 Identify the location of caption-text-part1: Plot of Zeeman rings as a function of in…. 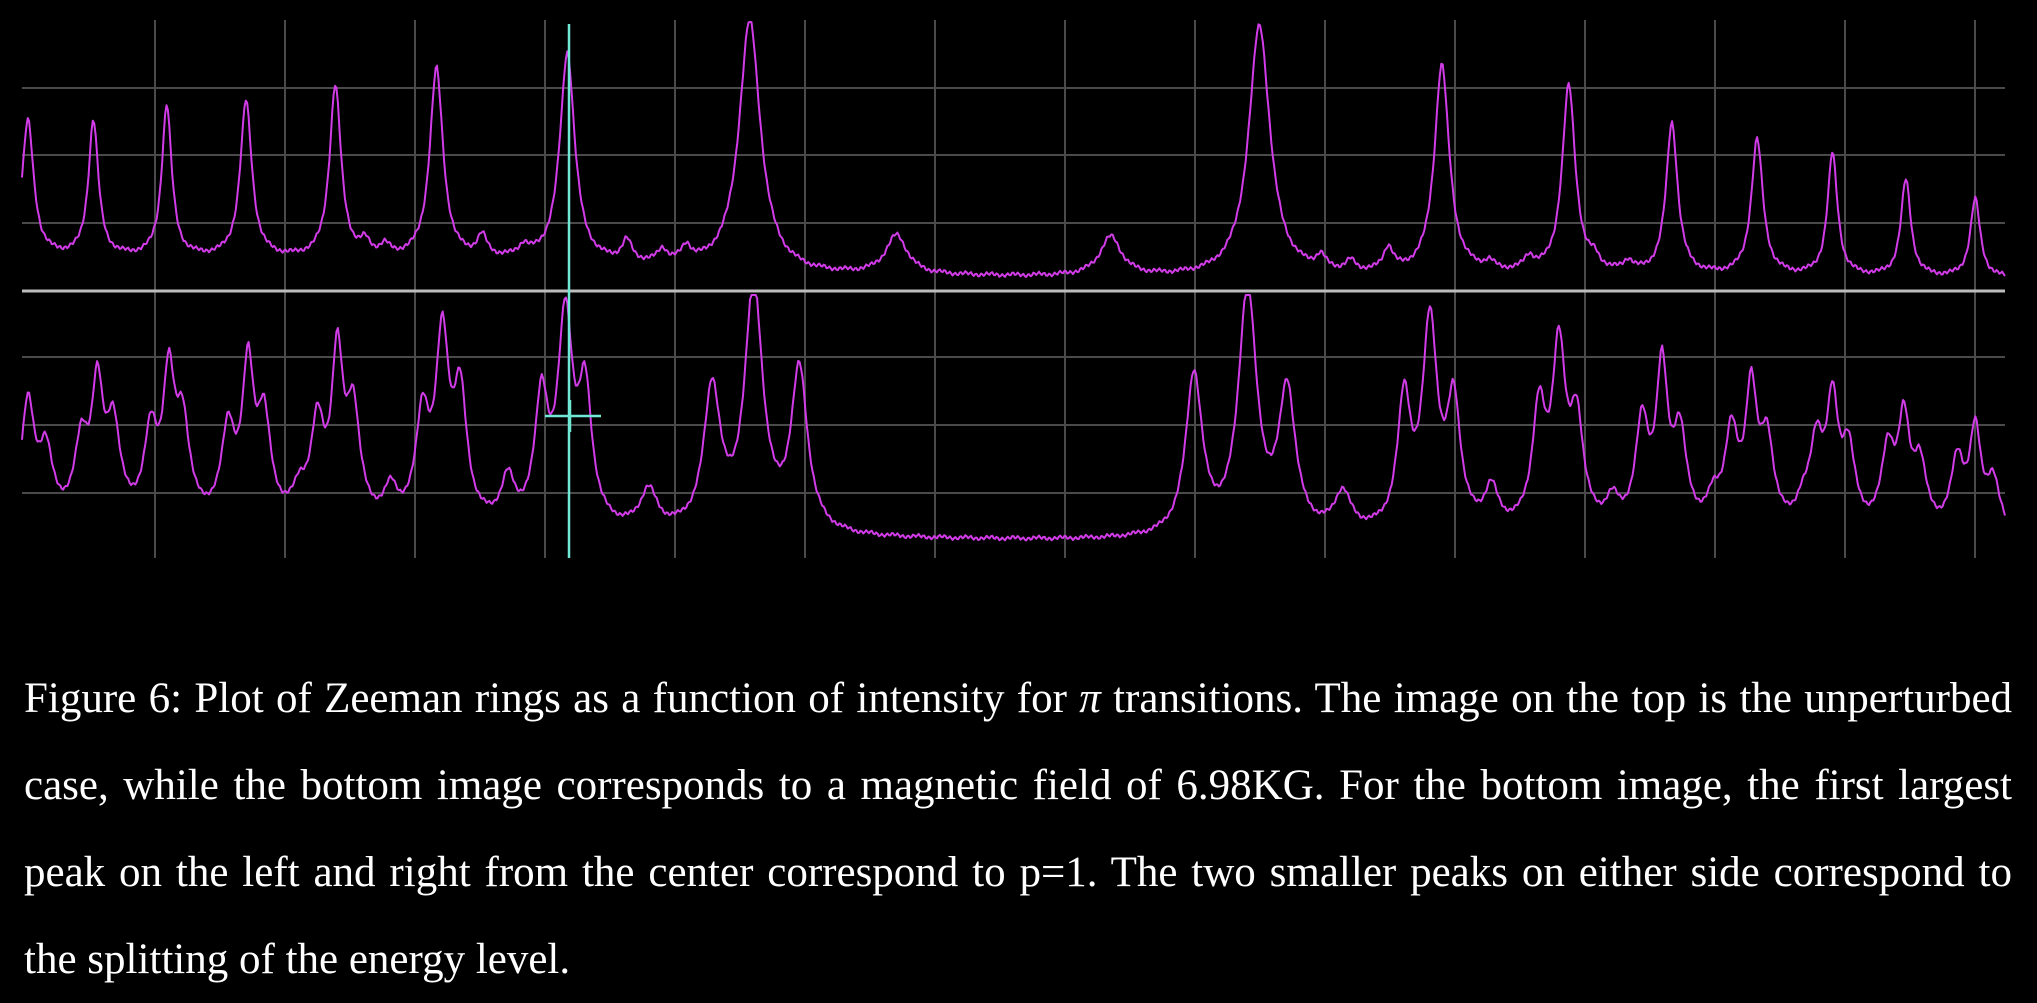
(630, 698).